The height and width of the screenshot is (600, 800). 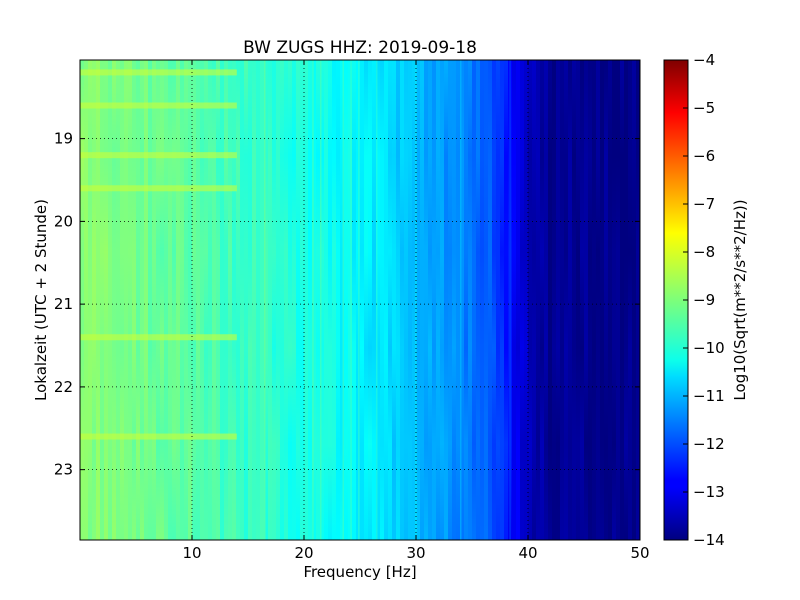 I want to click on colorbar-ticks: −4 −5 −6 −7 −8 −9 −10 −11 −12 −13 −14, so click(x=704, y=300).